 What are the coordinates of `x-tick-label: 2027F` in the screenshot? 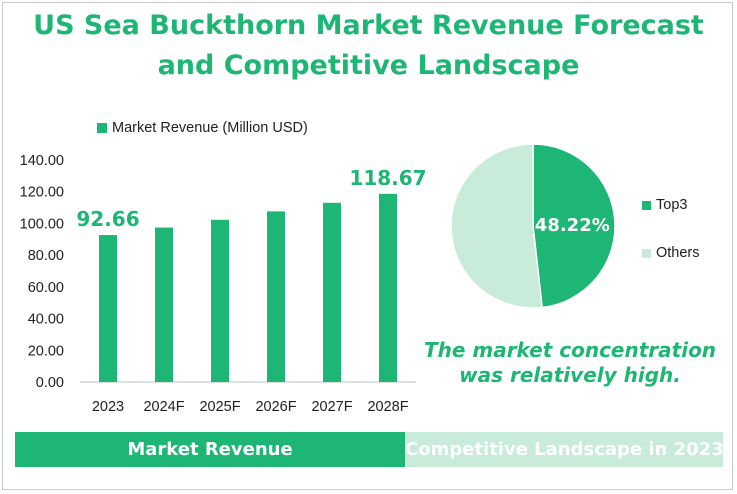 It's located at (331, 407).